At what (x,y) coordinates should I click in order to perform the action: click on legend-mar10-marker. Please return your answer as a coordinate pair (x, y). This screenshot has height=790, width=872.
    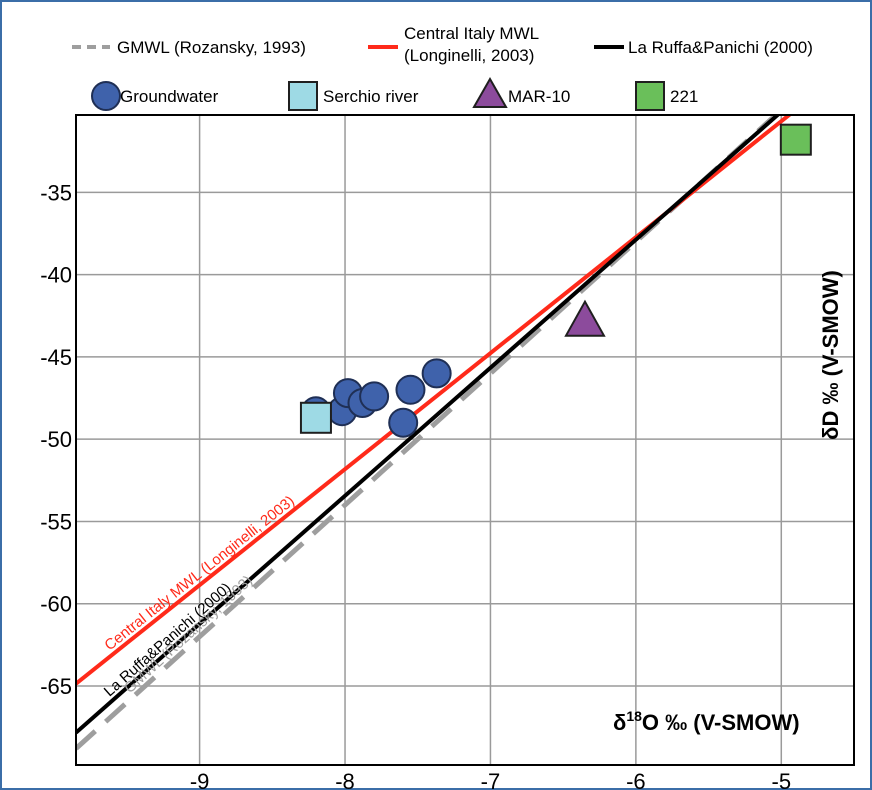
    Looking at the image, I should click on (490, 92).